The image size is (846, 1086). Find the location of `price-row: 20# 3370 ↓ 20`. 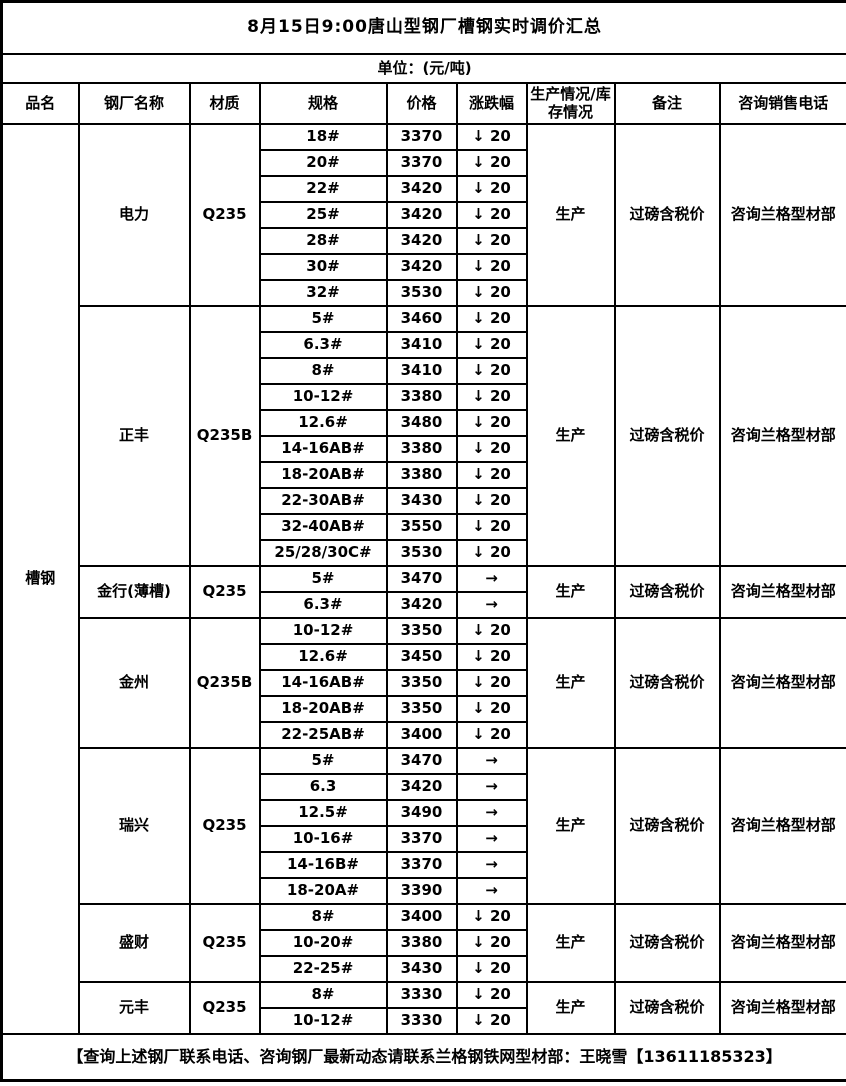

price-row: 20# 3370 ↓ 20 is located at coordinates (424, 163).